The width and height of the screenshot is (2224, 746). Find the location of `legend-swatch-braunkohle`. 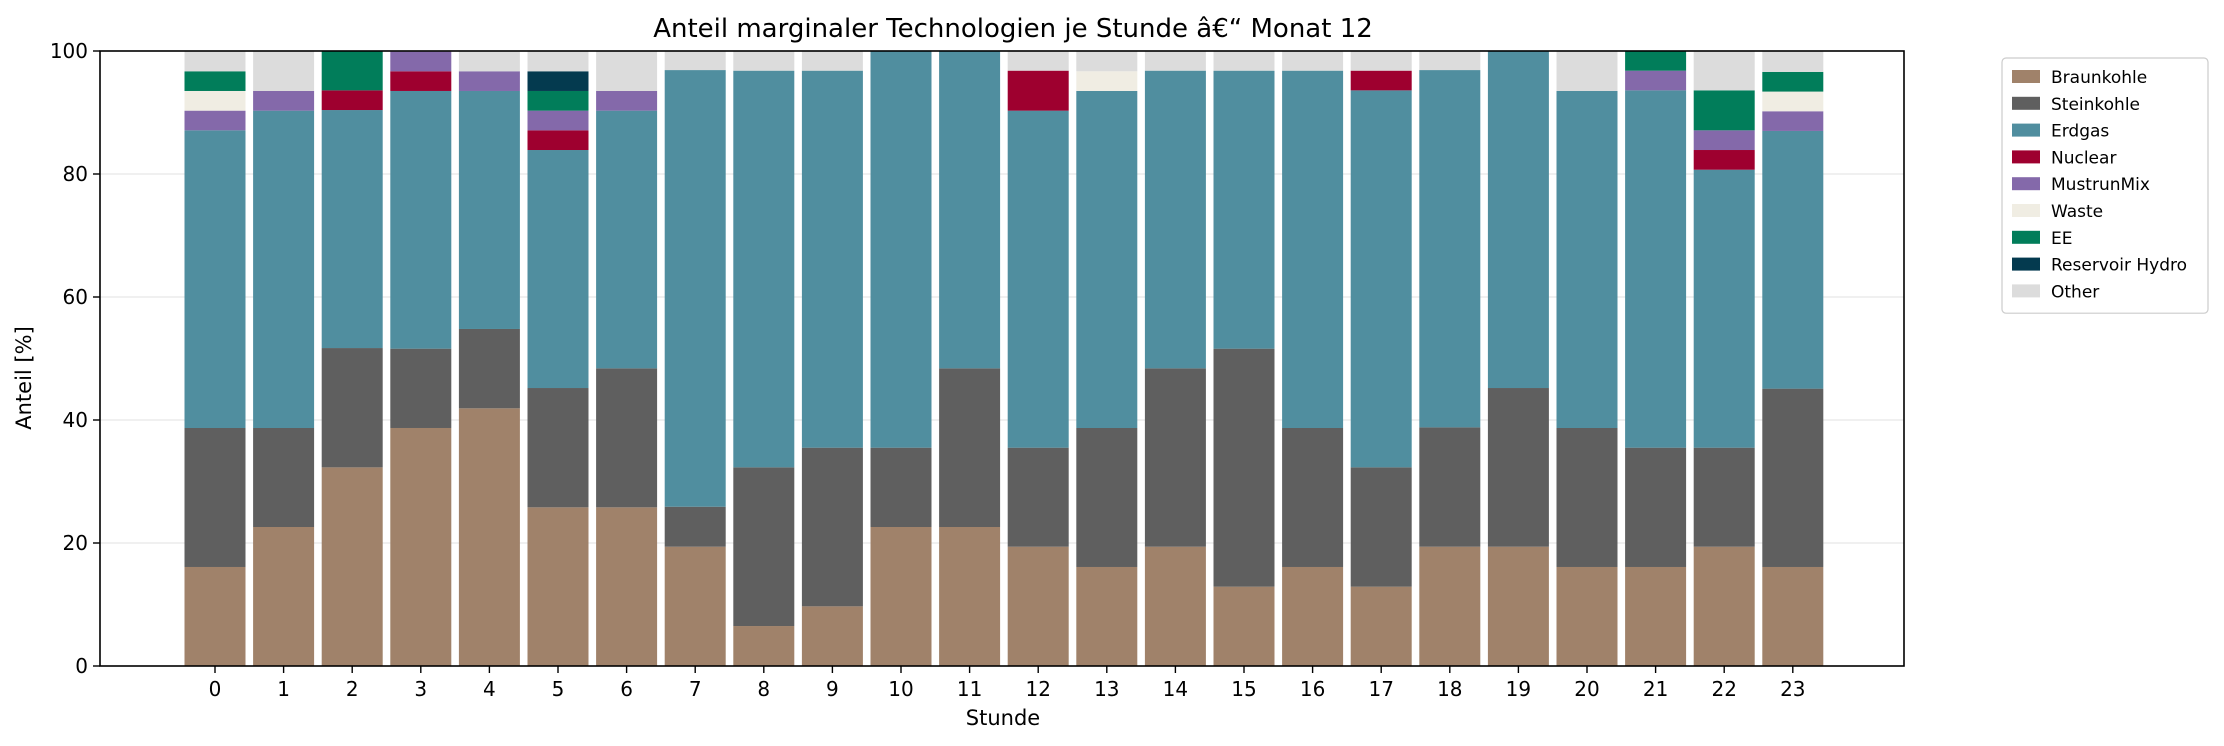

legend-swatch-braunkohle is located at coordinates (2026, 76).